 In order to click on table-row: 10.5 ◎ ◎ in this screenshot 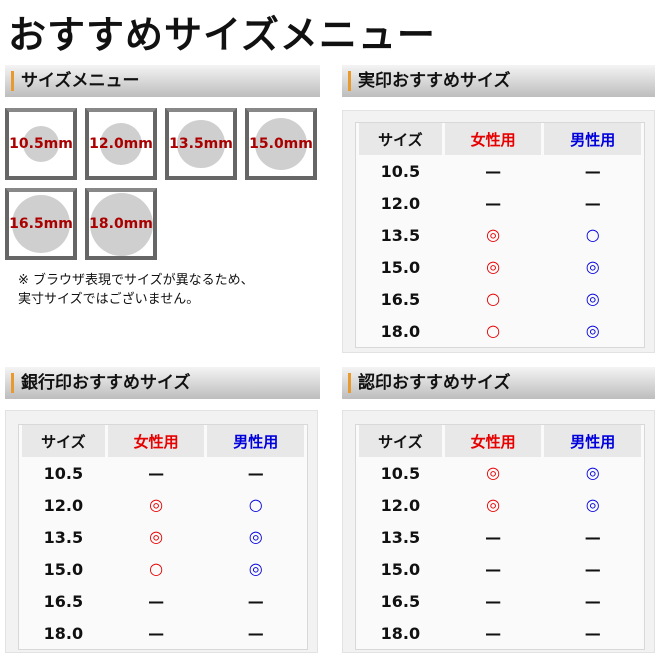, I will do `click(500, 473)`.